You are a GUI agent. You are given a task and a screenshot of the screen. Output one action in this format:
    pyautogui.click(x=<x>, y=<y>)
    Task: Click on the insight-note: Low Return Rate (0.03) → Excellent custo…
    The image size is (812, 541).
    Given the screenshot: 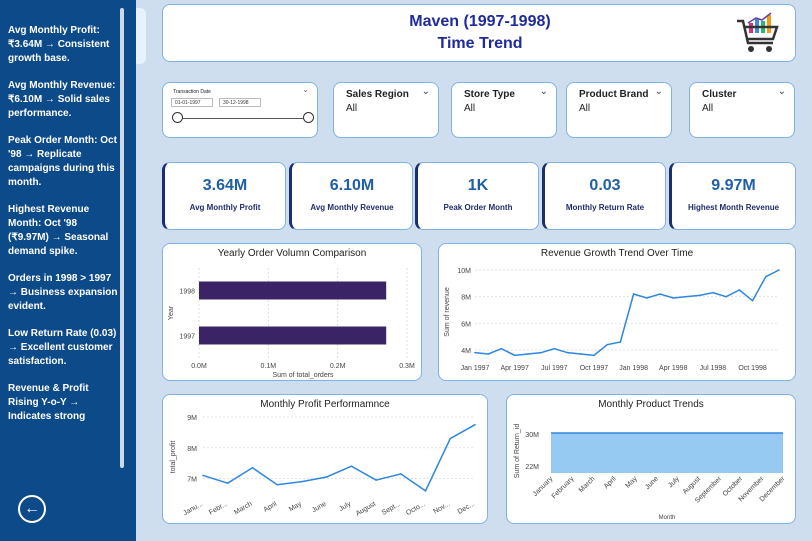 What is the action you would take?
    pyautogui.click(x=62, y=347)
    